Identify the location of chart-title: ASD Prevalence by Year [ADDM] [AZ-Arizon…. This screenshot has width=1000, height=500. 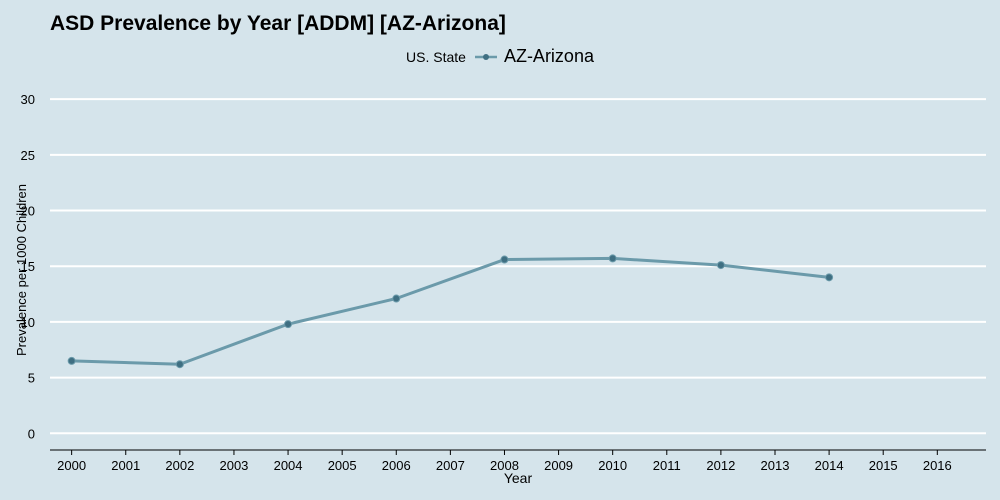
(278, 23).